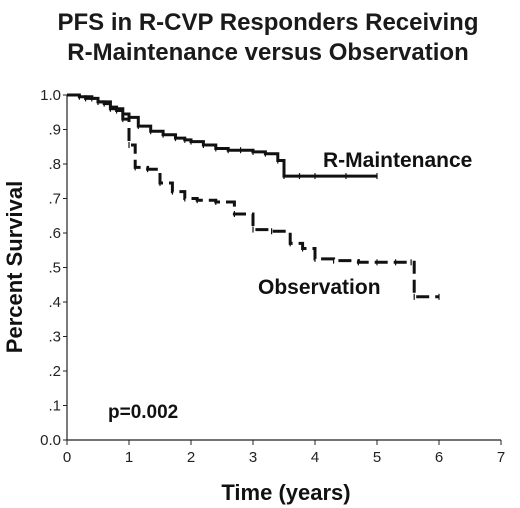  Describe the element at coordinates (54, 406) in the screenshot. I see `y-tick-label: .1` at that location.